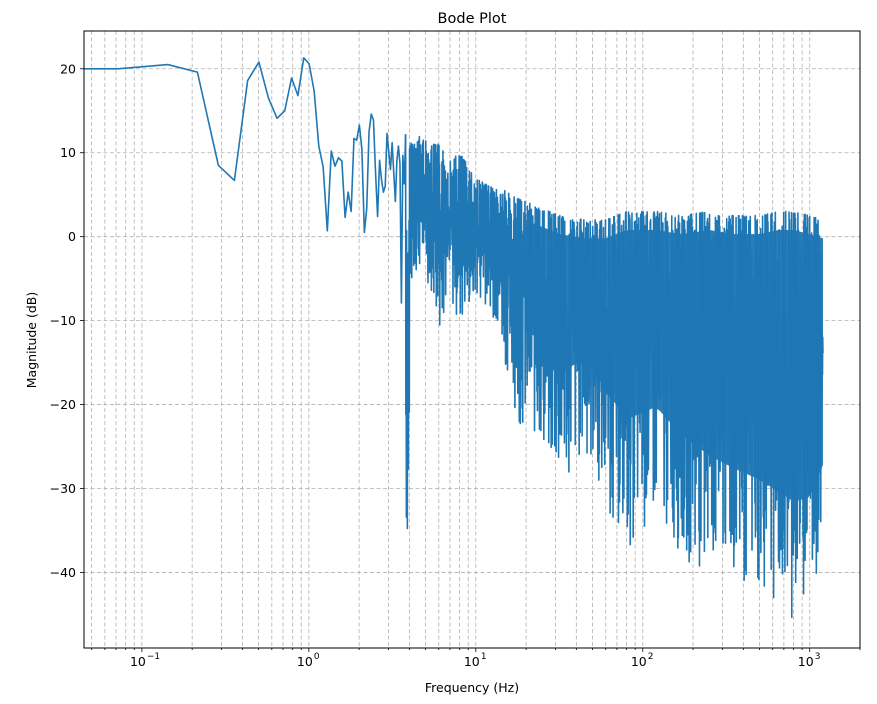 Image resolution: width=877 pixels, height=704 pixels. I want to click on series-line-low, so click(245, 180).